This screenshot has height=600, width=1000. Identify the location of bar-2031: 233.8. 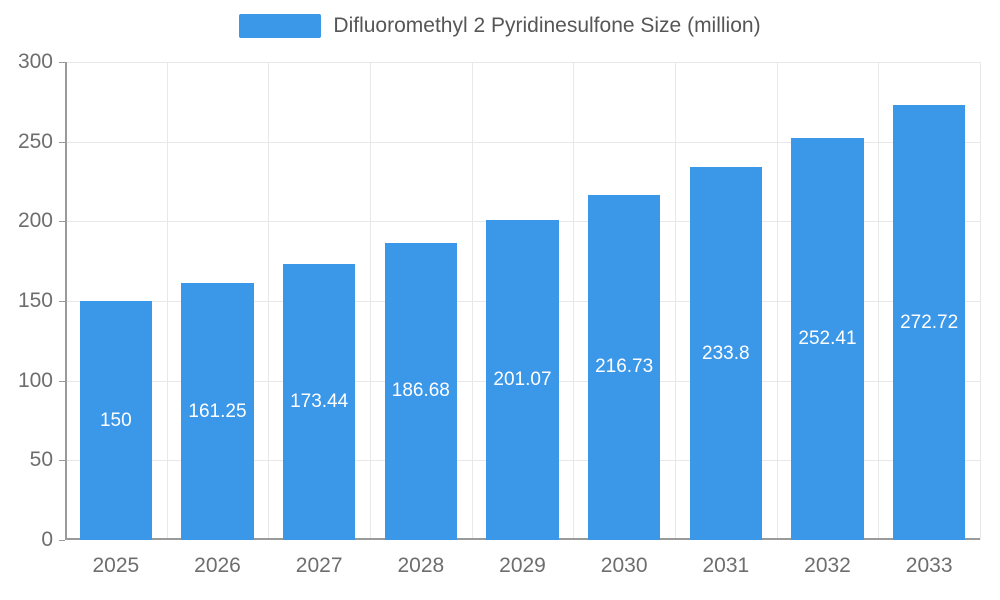
(725, 353).